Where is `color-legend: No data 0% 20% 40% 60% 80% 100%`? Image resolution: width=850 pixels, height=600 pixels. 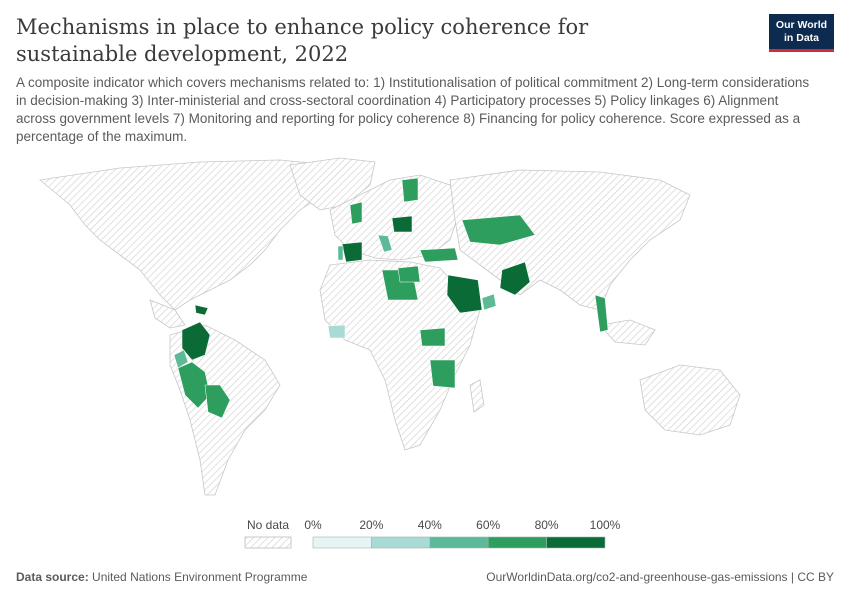 color-legend: No data 0% 20% 40% 60% 80% 100% is located at coordinates (432, 533).